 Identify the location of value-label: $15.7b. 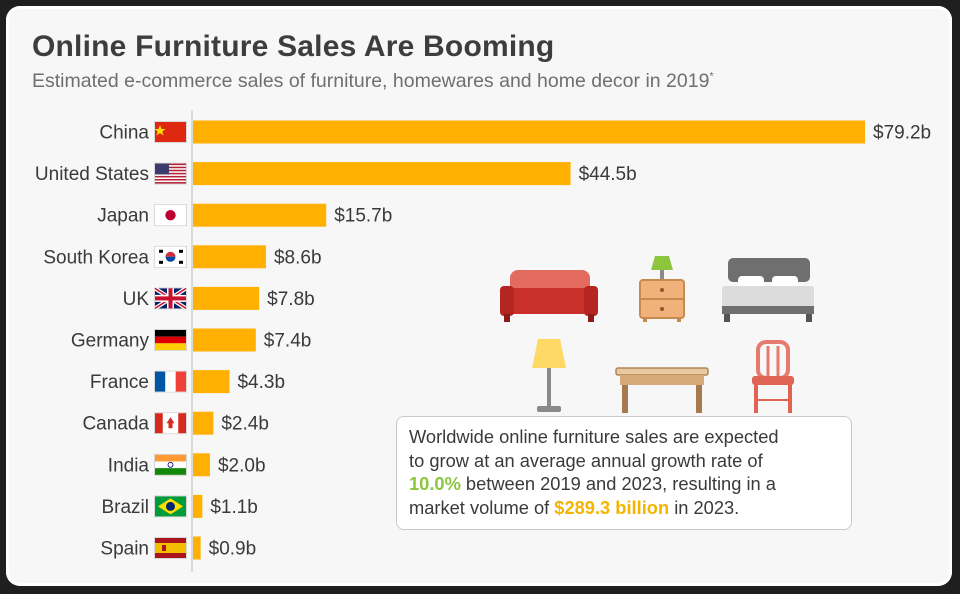
(363, 216).